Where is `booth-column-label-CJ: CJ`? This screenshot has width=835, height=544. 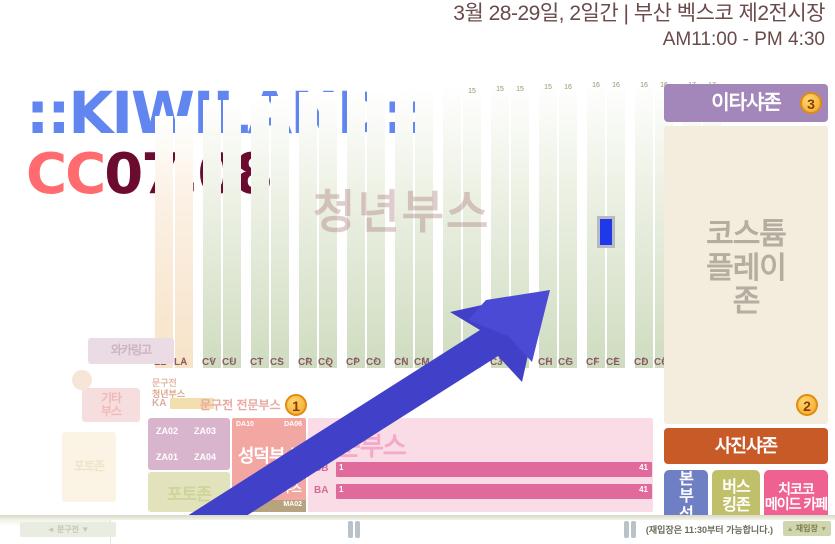 booth-column-label-CJ: CJ is located at coordinates (496, 362).